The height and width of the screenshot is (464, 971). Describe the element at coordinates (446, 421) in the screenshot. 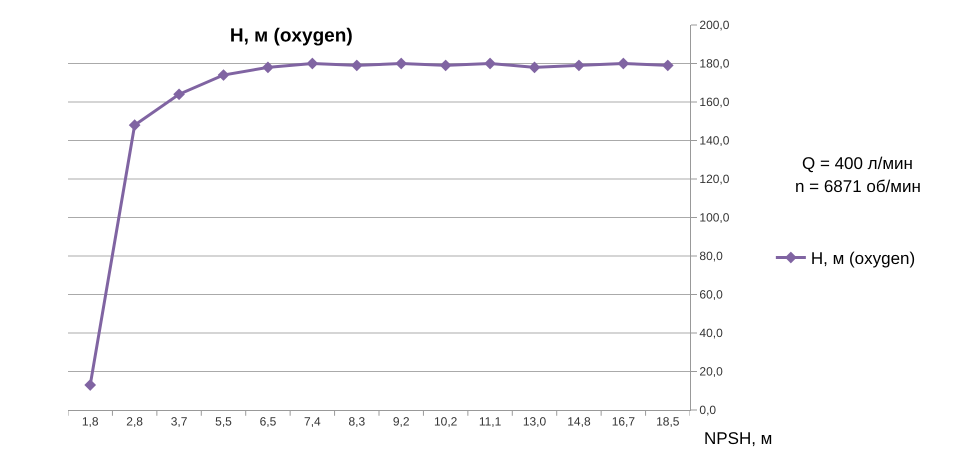

I see `x-tick-label: 10,2` at that location.